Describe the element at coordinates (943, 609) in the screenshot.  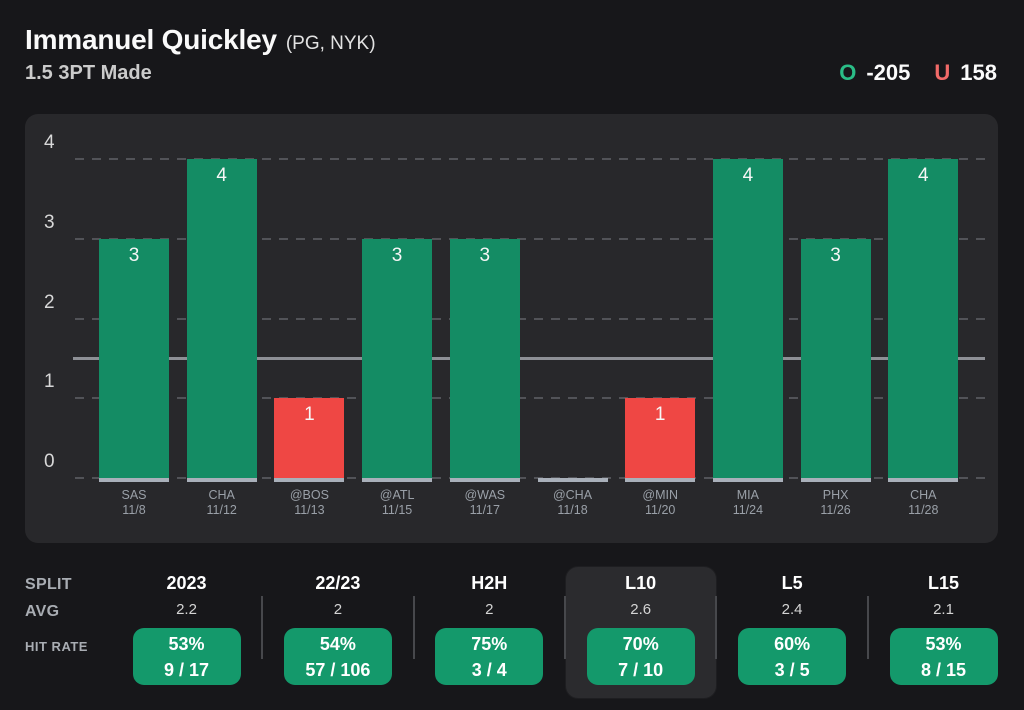
I see `split-avg-value: 2.1` at that location.